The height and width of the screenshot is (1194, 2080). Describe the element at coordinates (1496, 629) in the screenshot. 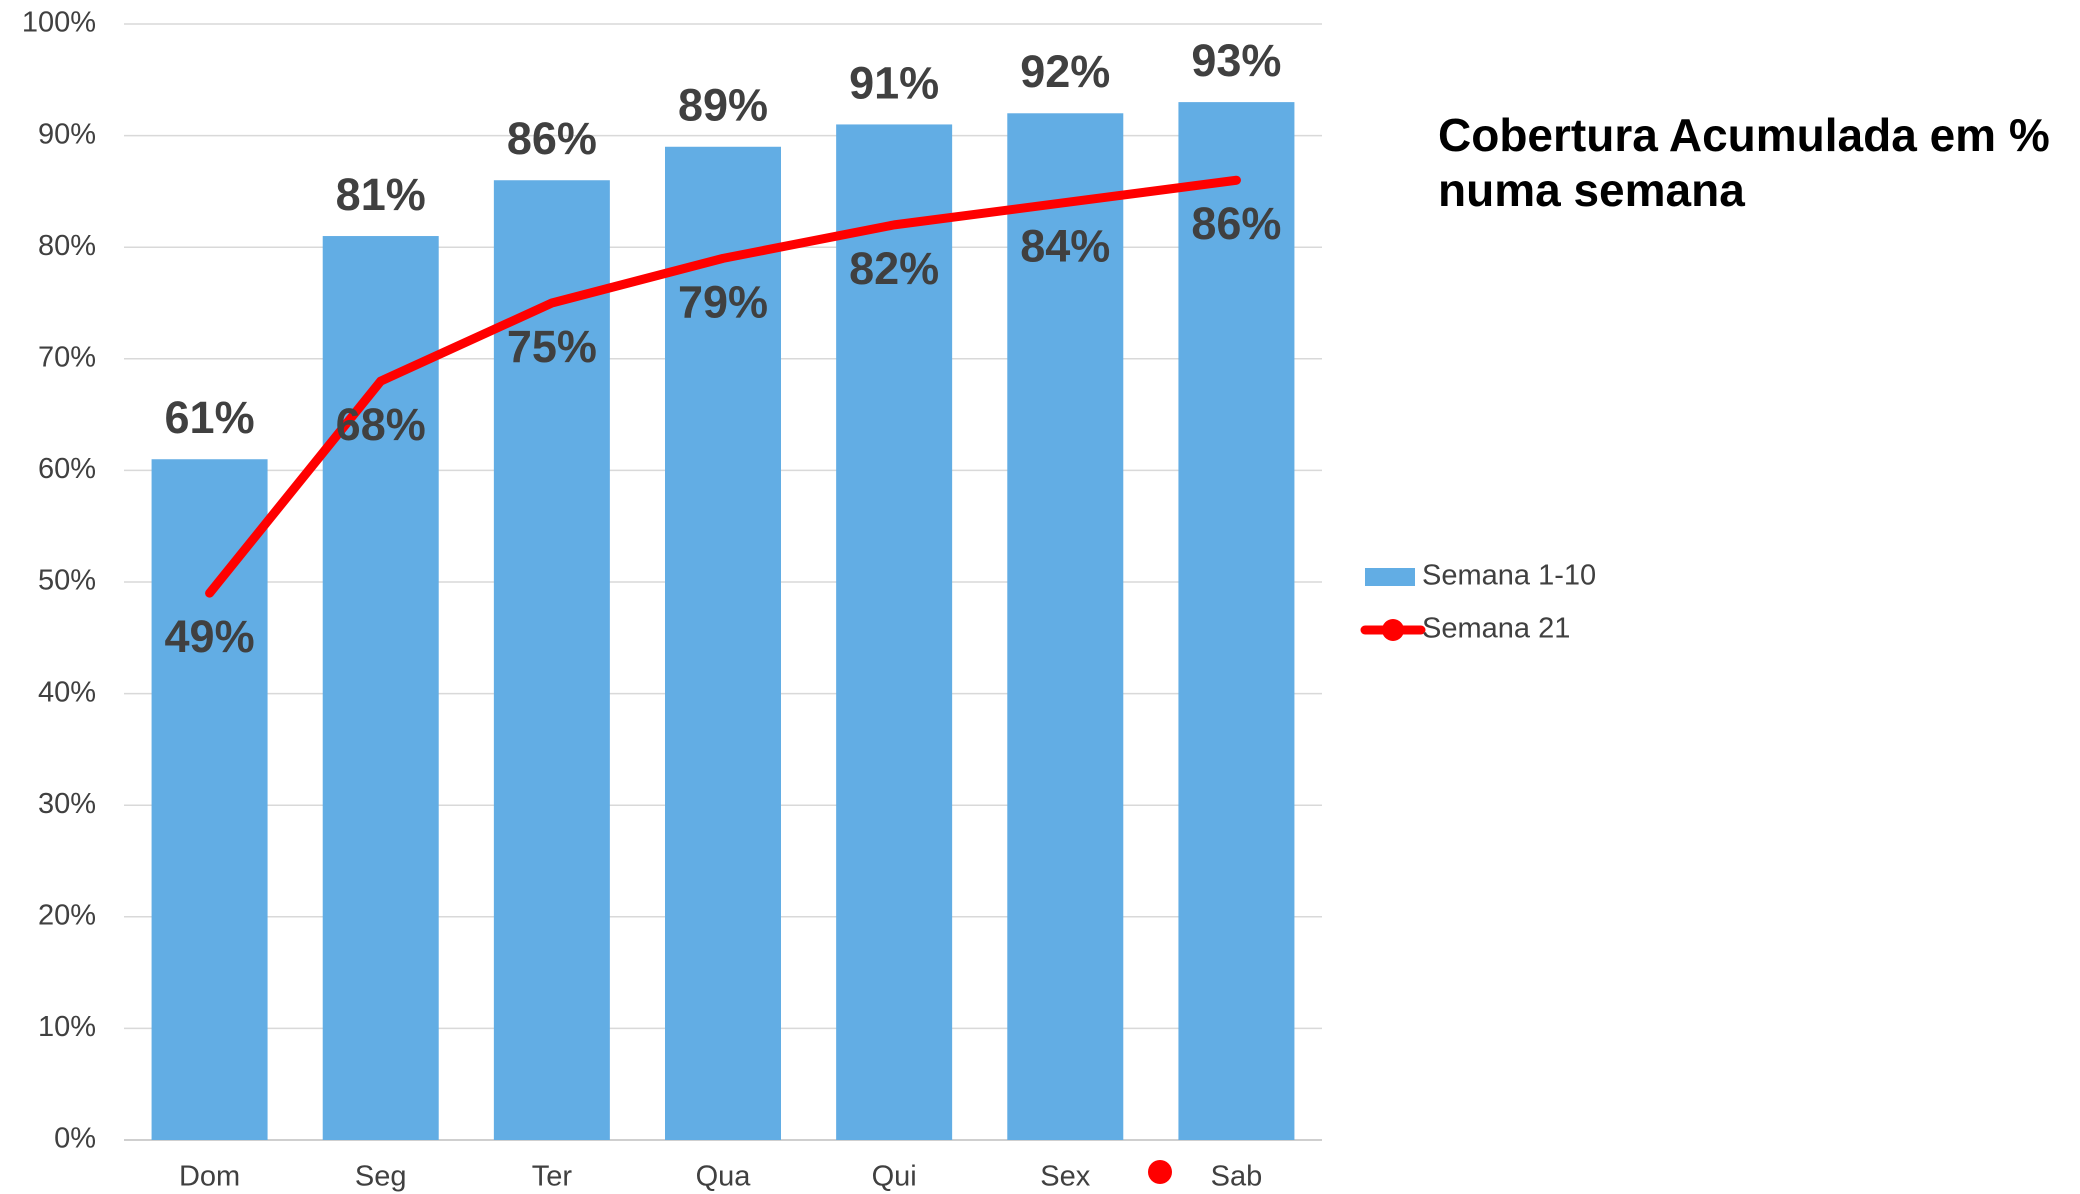

I see `legend-label: Semana 21` at that location.